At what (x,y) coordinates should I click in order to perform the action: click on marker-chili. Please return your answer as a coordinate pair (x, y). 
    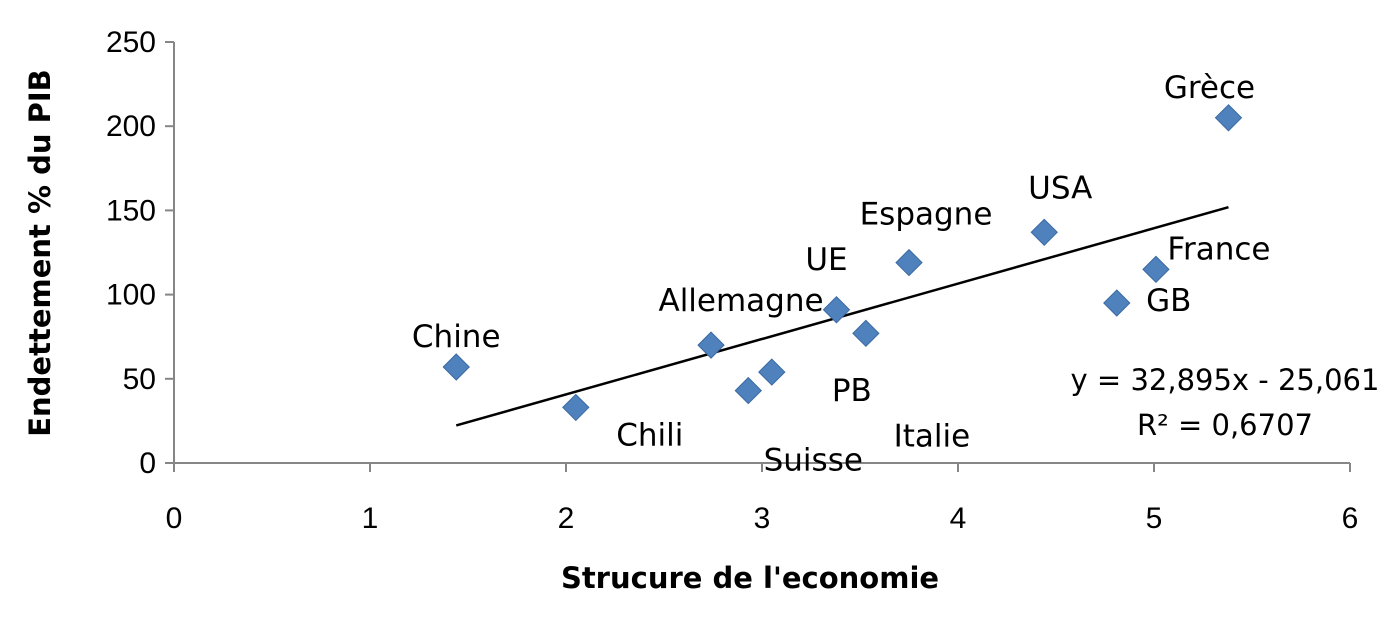
    Looking at the image, I should click on (576, 407).